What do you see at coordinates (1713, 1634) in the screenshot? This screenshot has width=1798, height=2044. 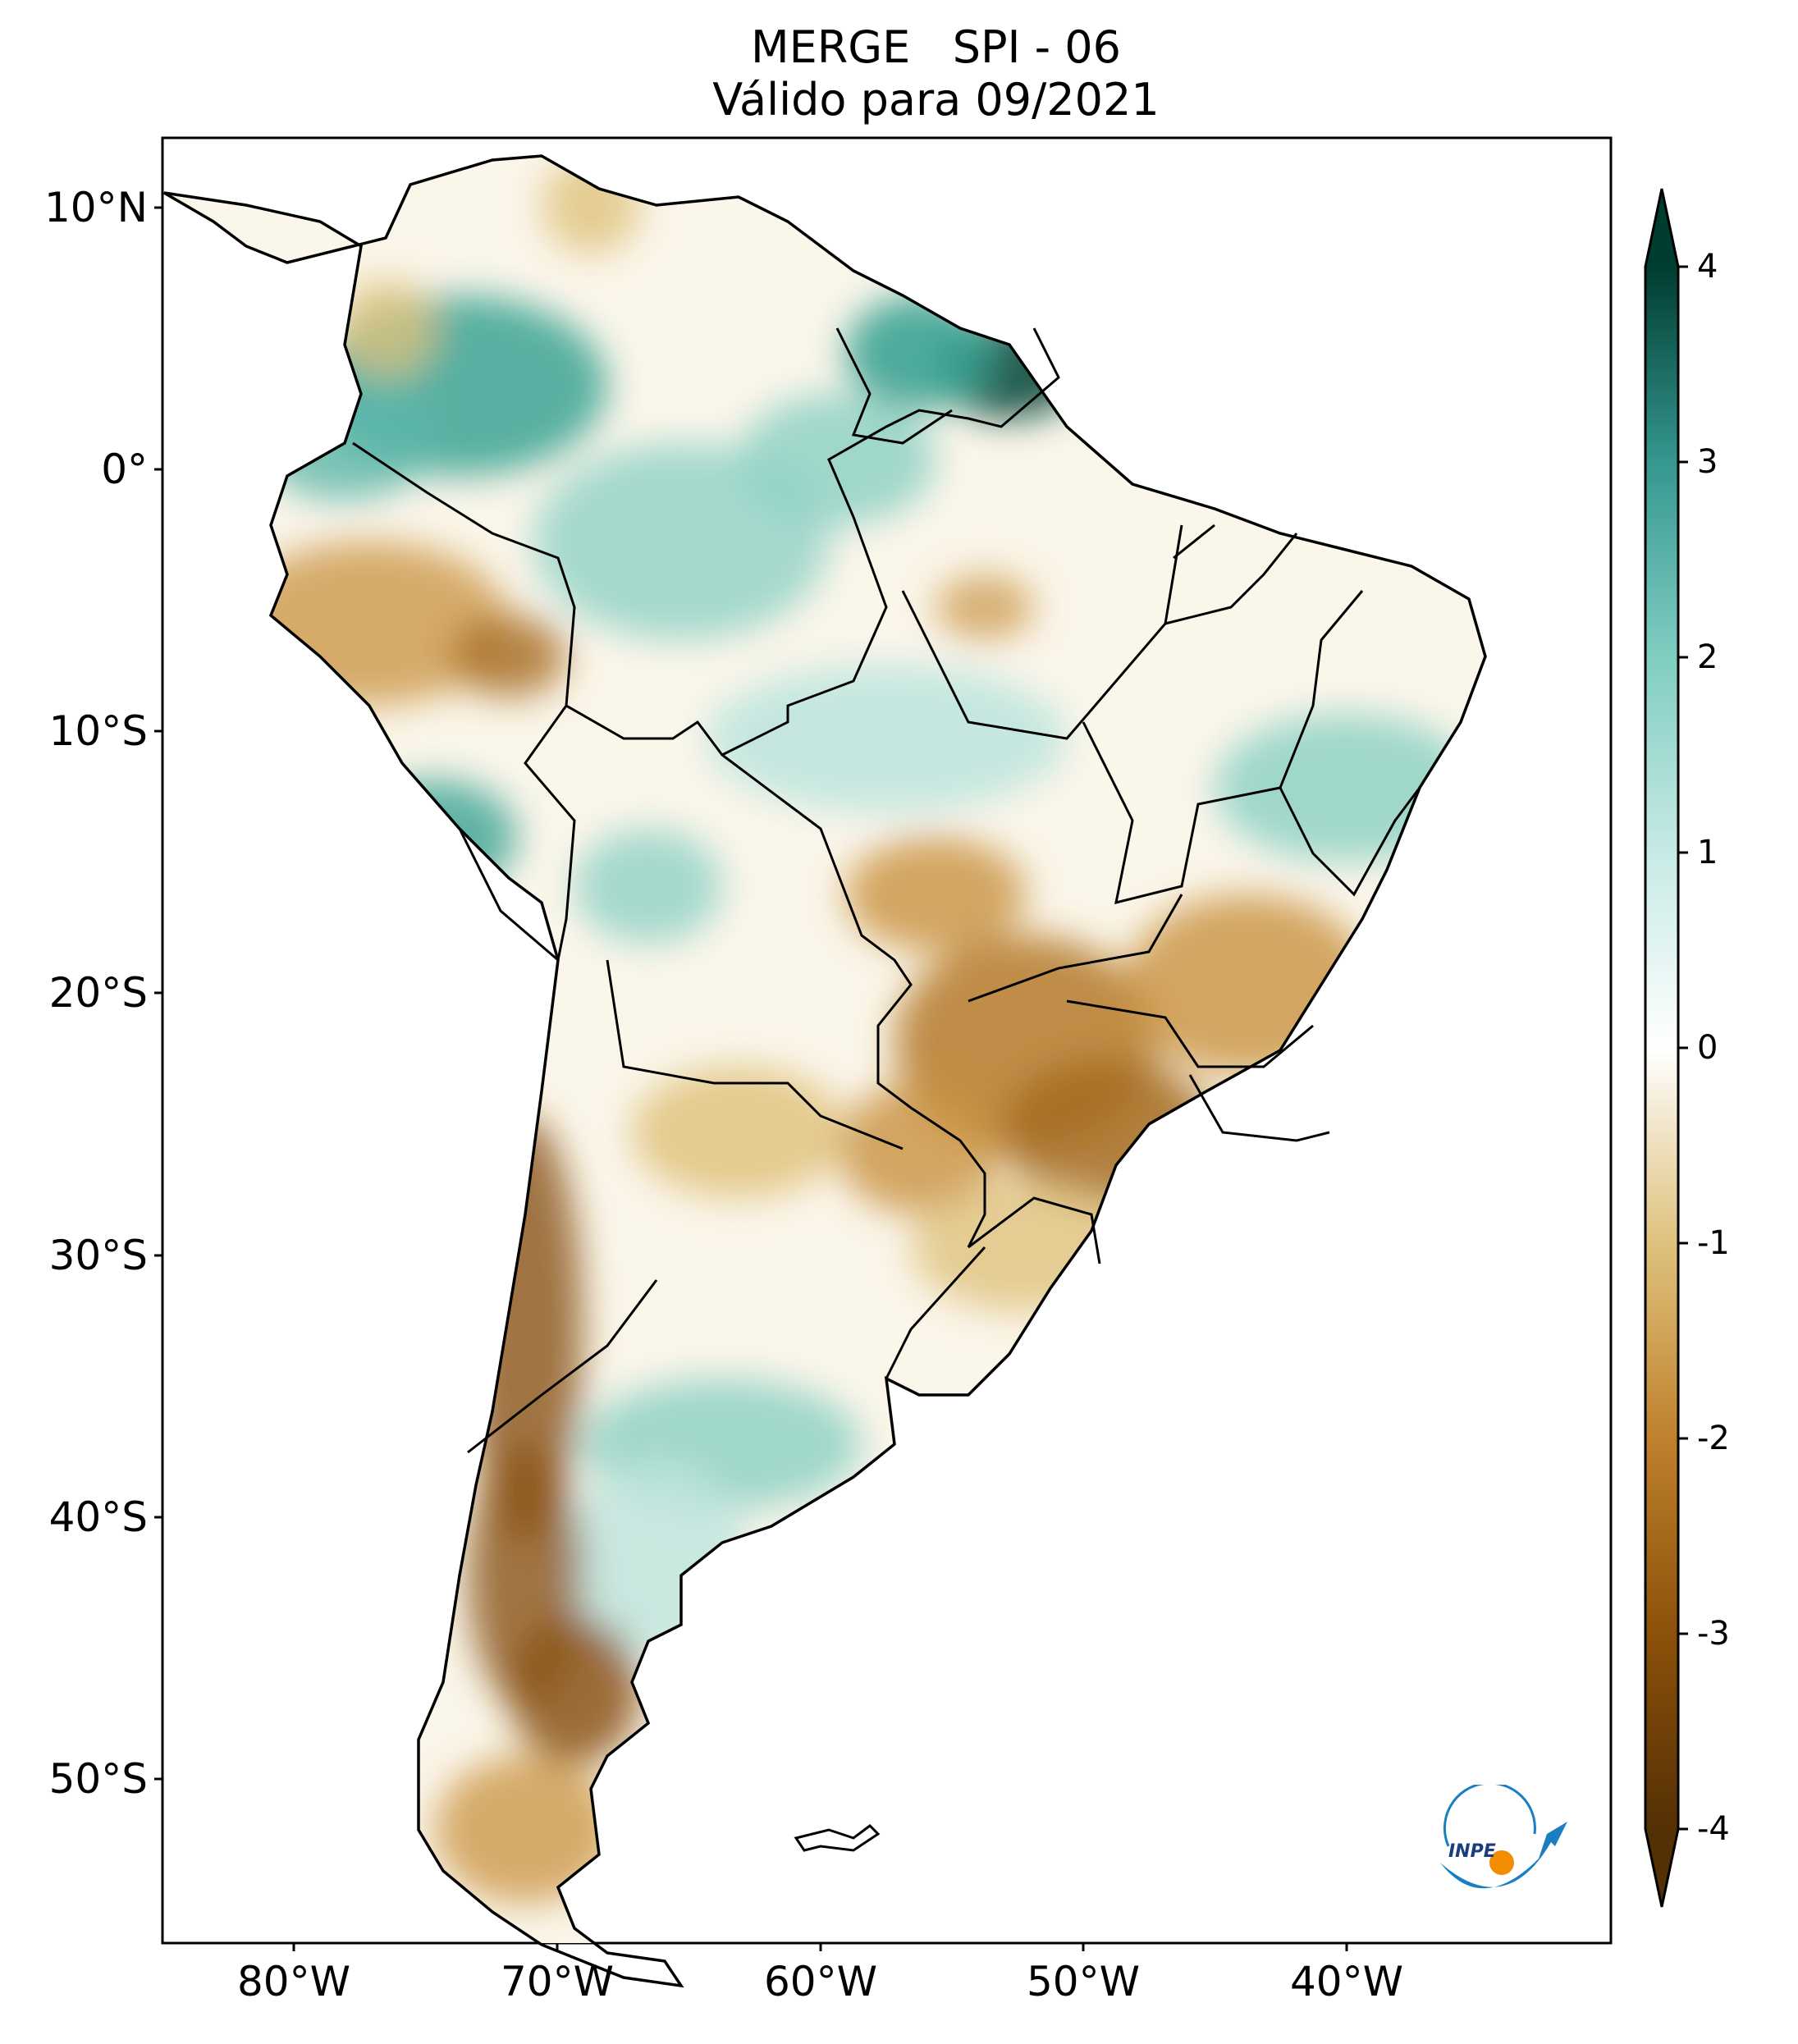 I see `colorbar-label-minus-3: -3` at bounding box center [1713, 1634].